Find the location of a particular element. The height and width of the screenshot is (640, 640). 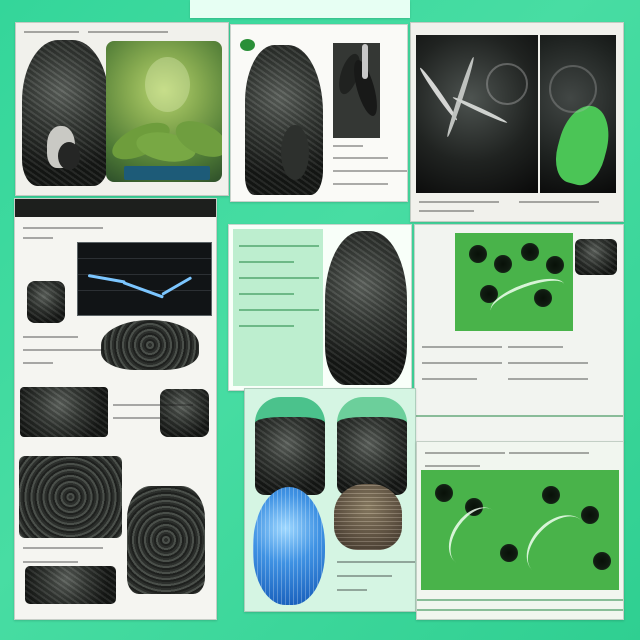

right-green-texture-sheet is located at coordinates (519, 333).